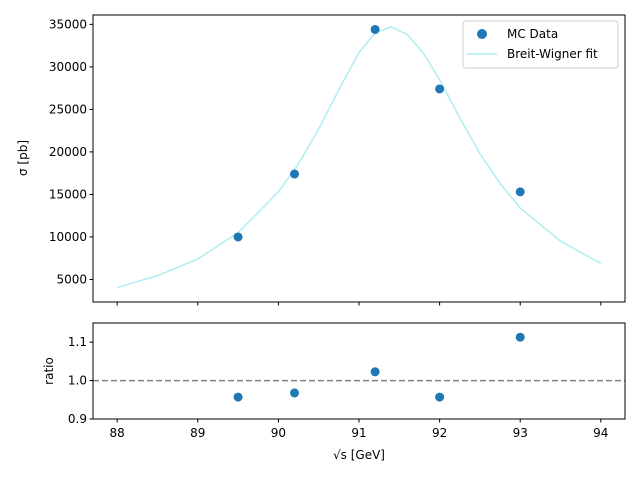  I want to click on x-axis-label: √s [GeV], so click(359, 455).